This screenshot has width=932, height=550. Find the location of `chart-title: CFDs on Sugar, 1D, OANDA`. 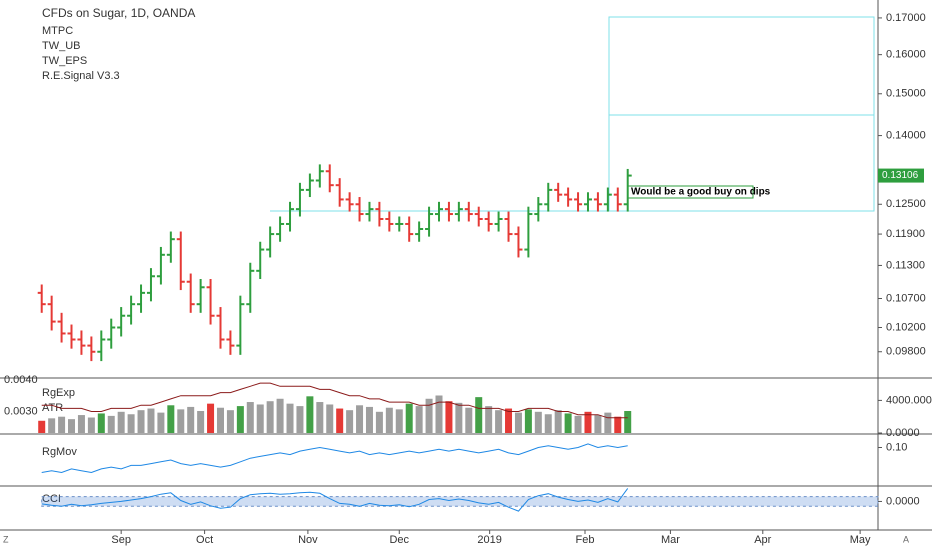

chart-title: CFDs on Sugar, 1D, OANDA is located at coordinates (118, 13).